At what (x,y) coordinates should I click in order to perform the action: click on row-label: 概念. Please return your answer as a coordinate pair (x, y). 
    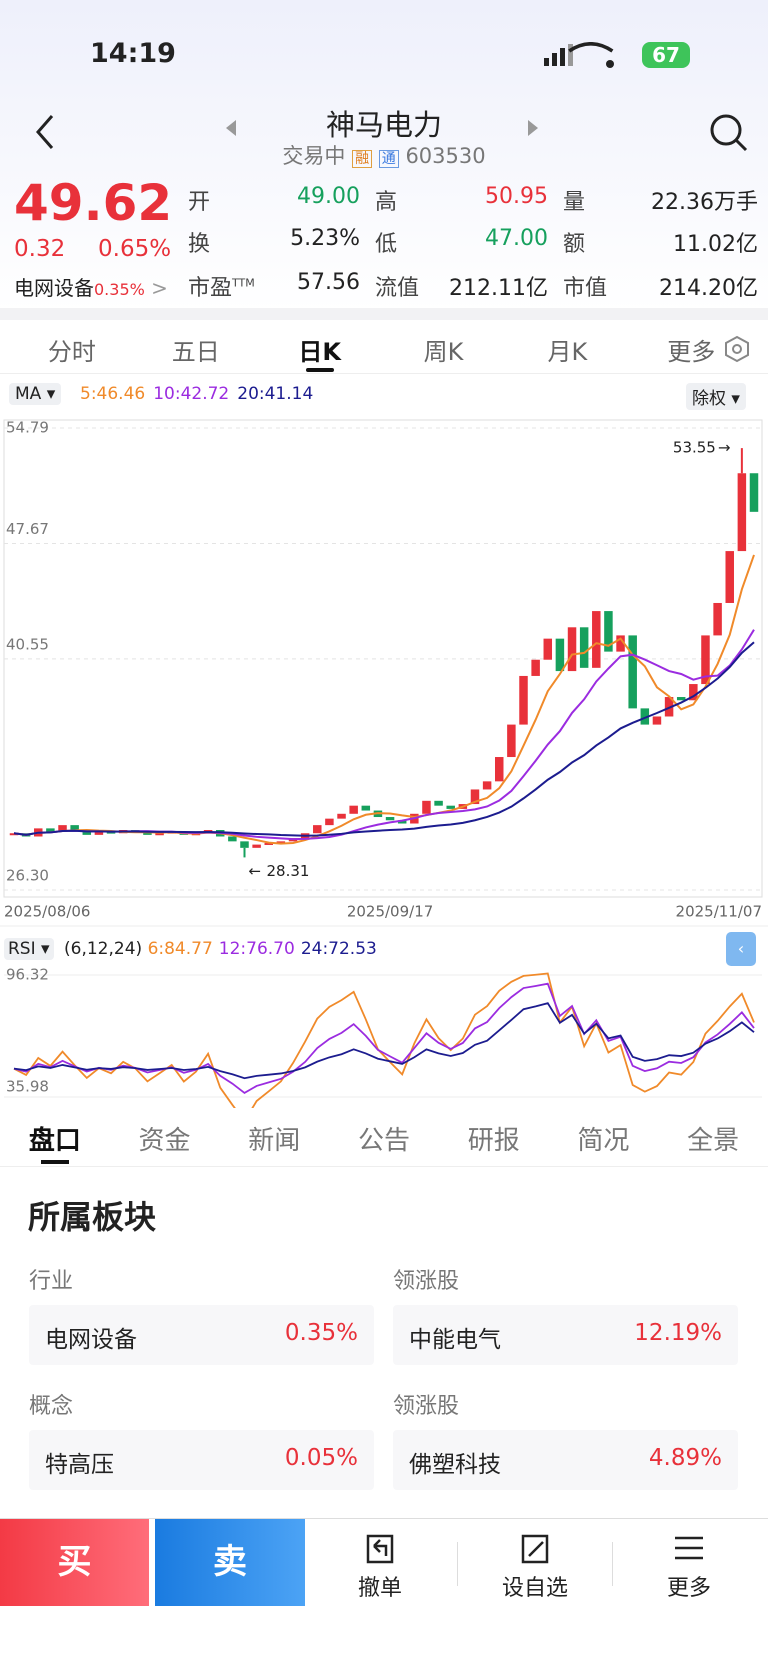
    Looking at the image, I should click on (51, 1406).